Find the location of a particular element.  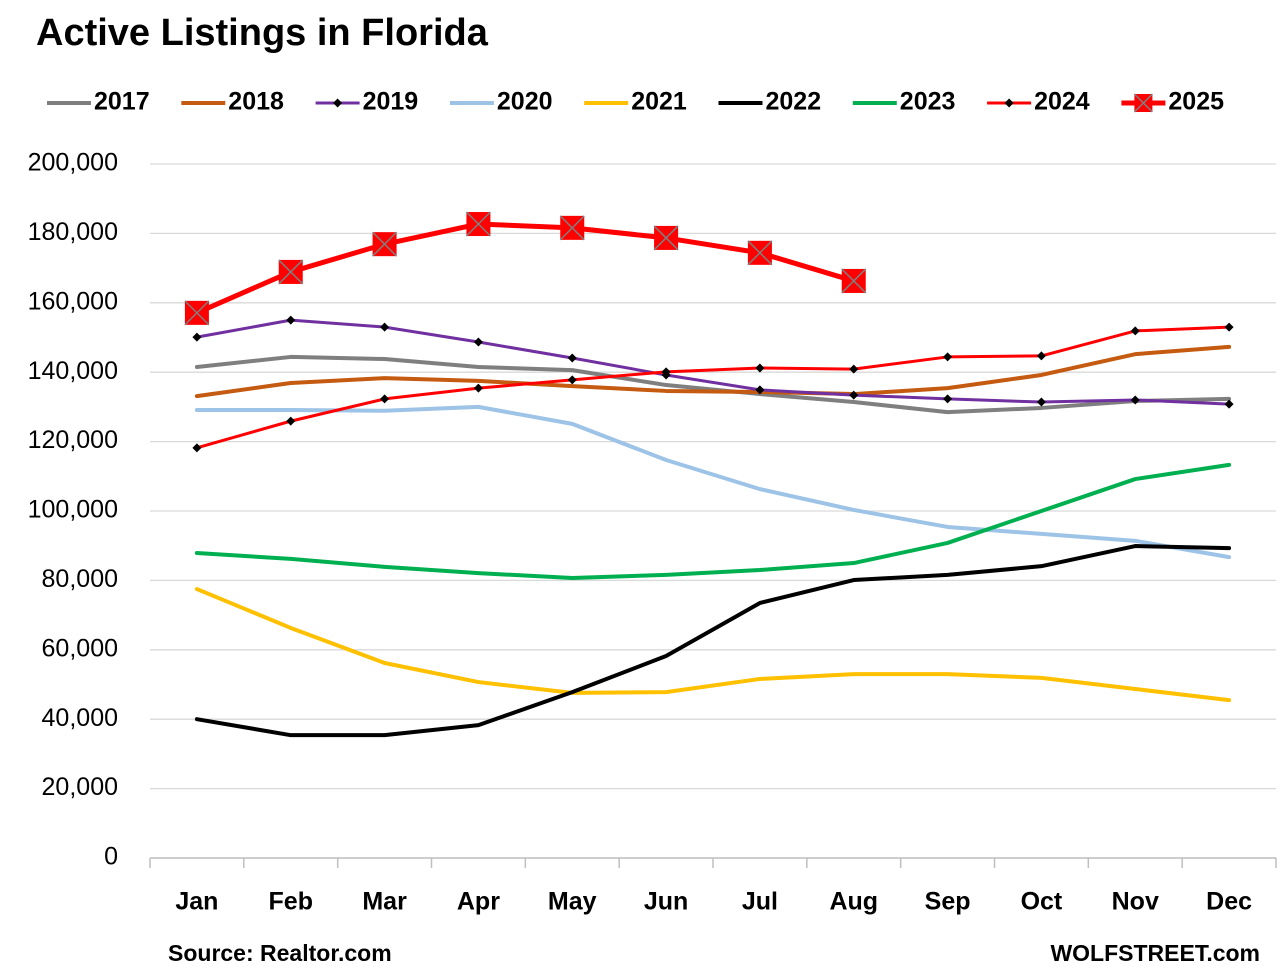

y-tick-label: 0 is located at coordinates (111, 857).